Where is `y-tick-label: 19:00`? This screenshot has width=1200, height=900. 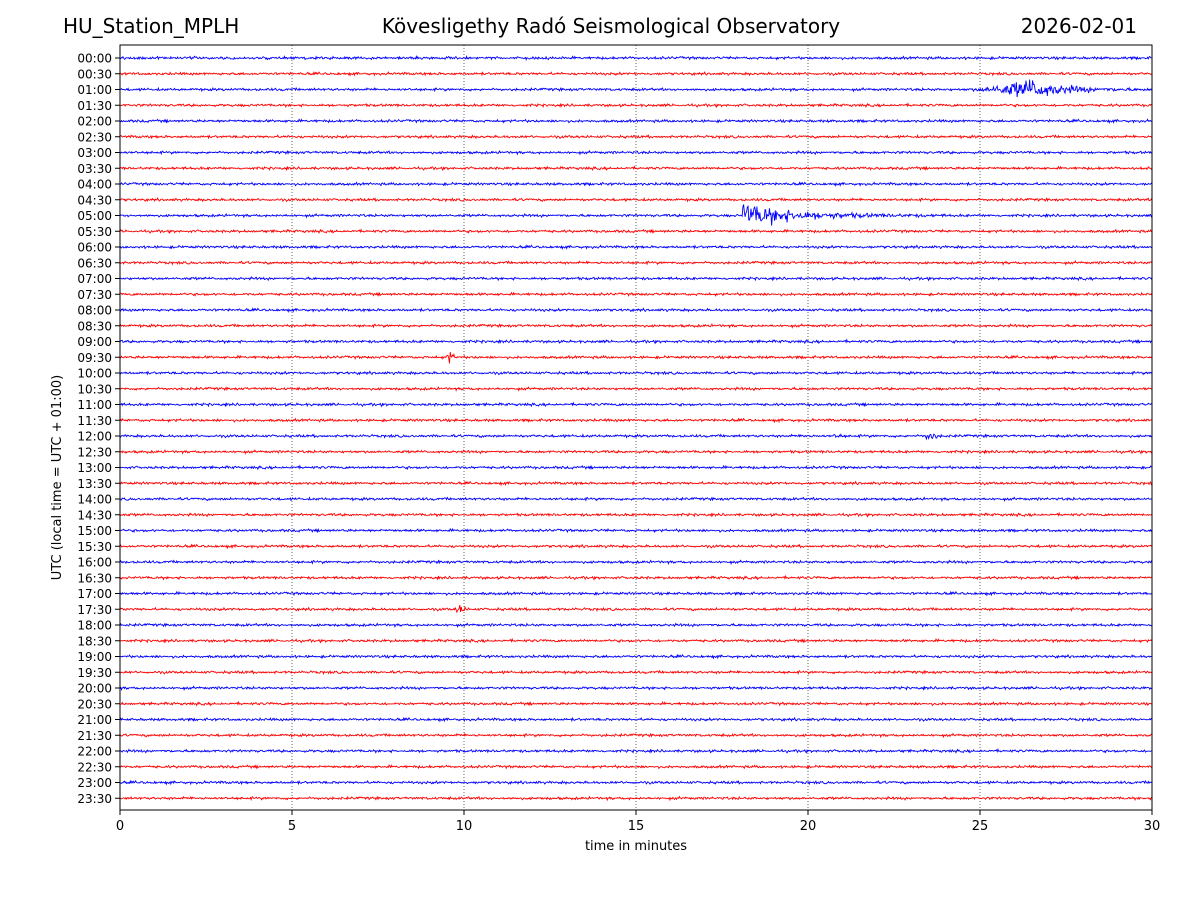
y-tick-label: 19:00 is located at coordinates (94, 657).